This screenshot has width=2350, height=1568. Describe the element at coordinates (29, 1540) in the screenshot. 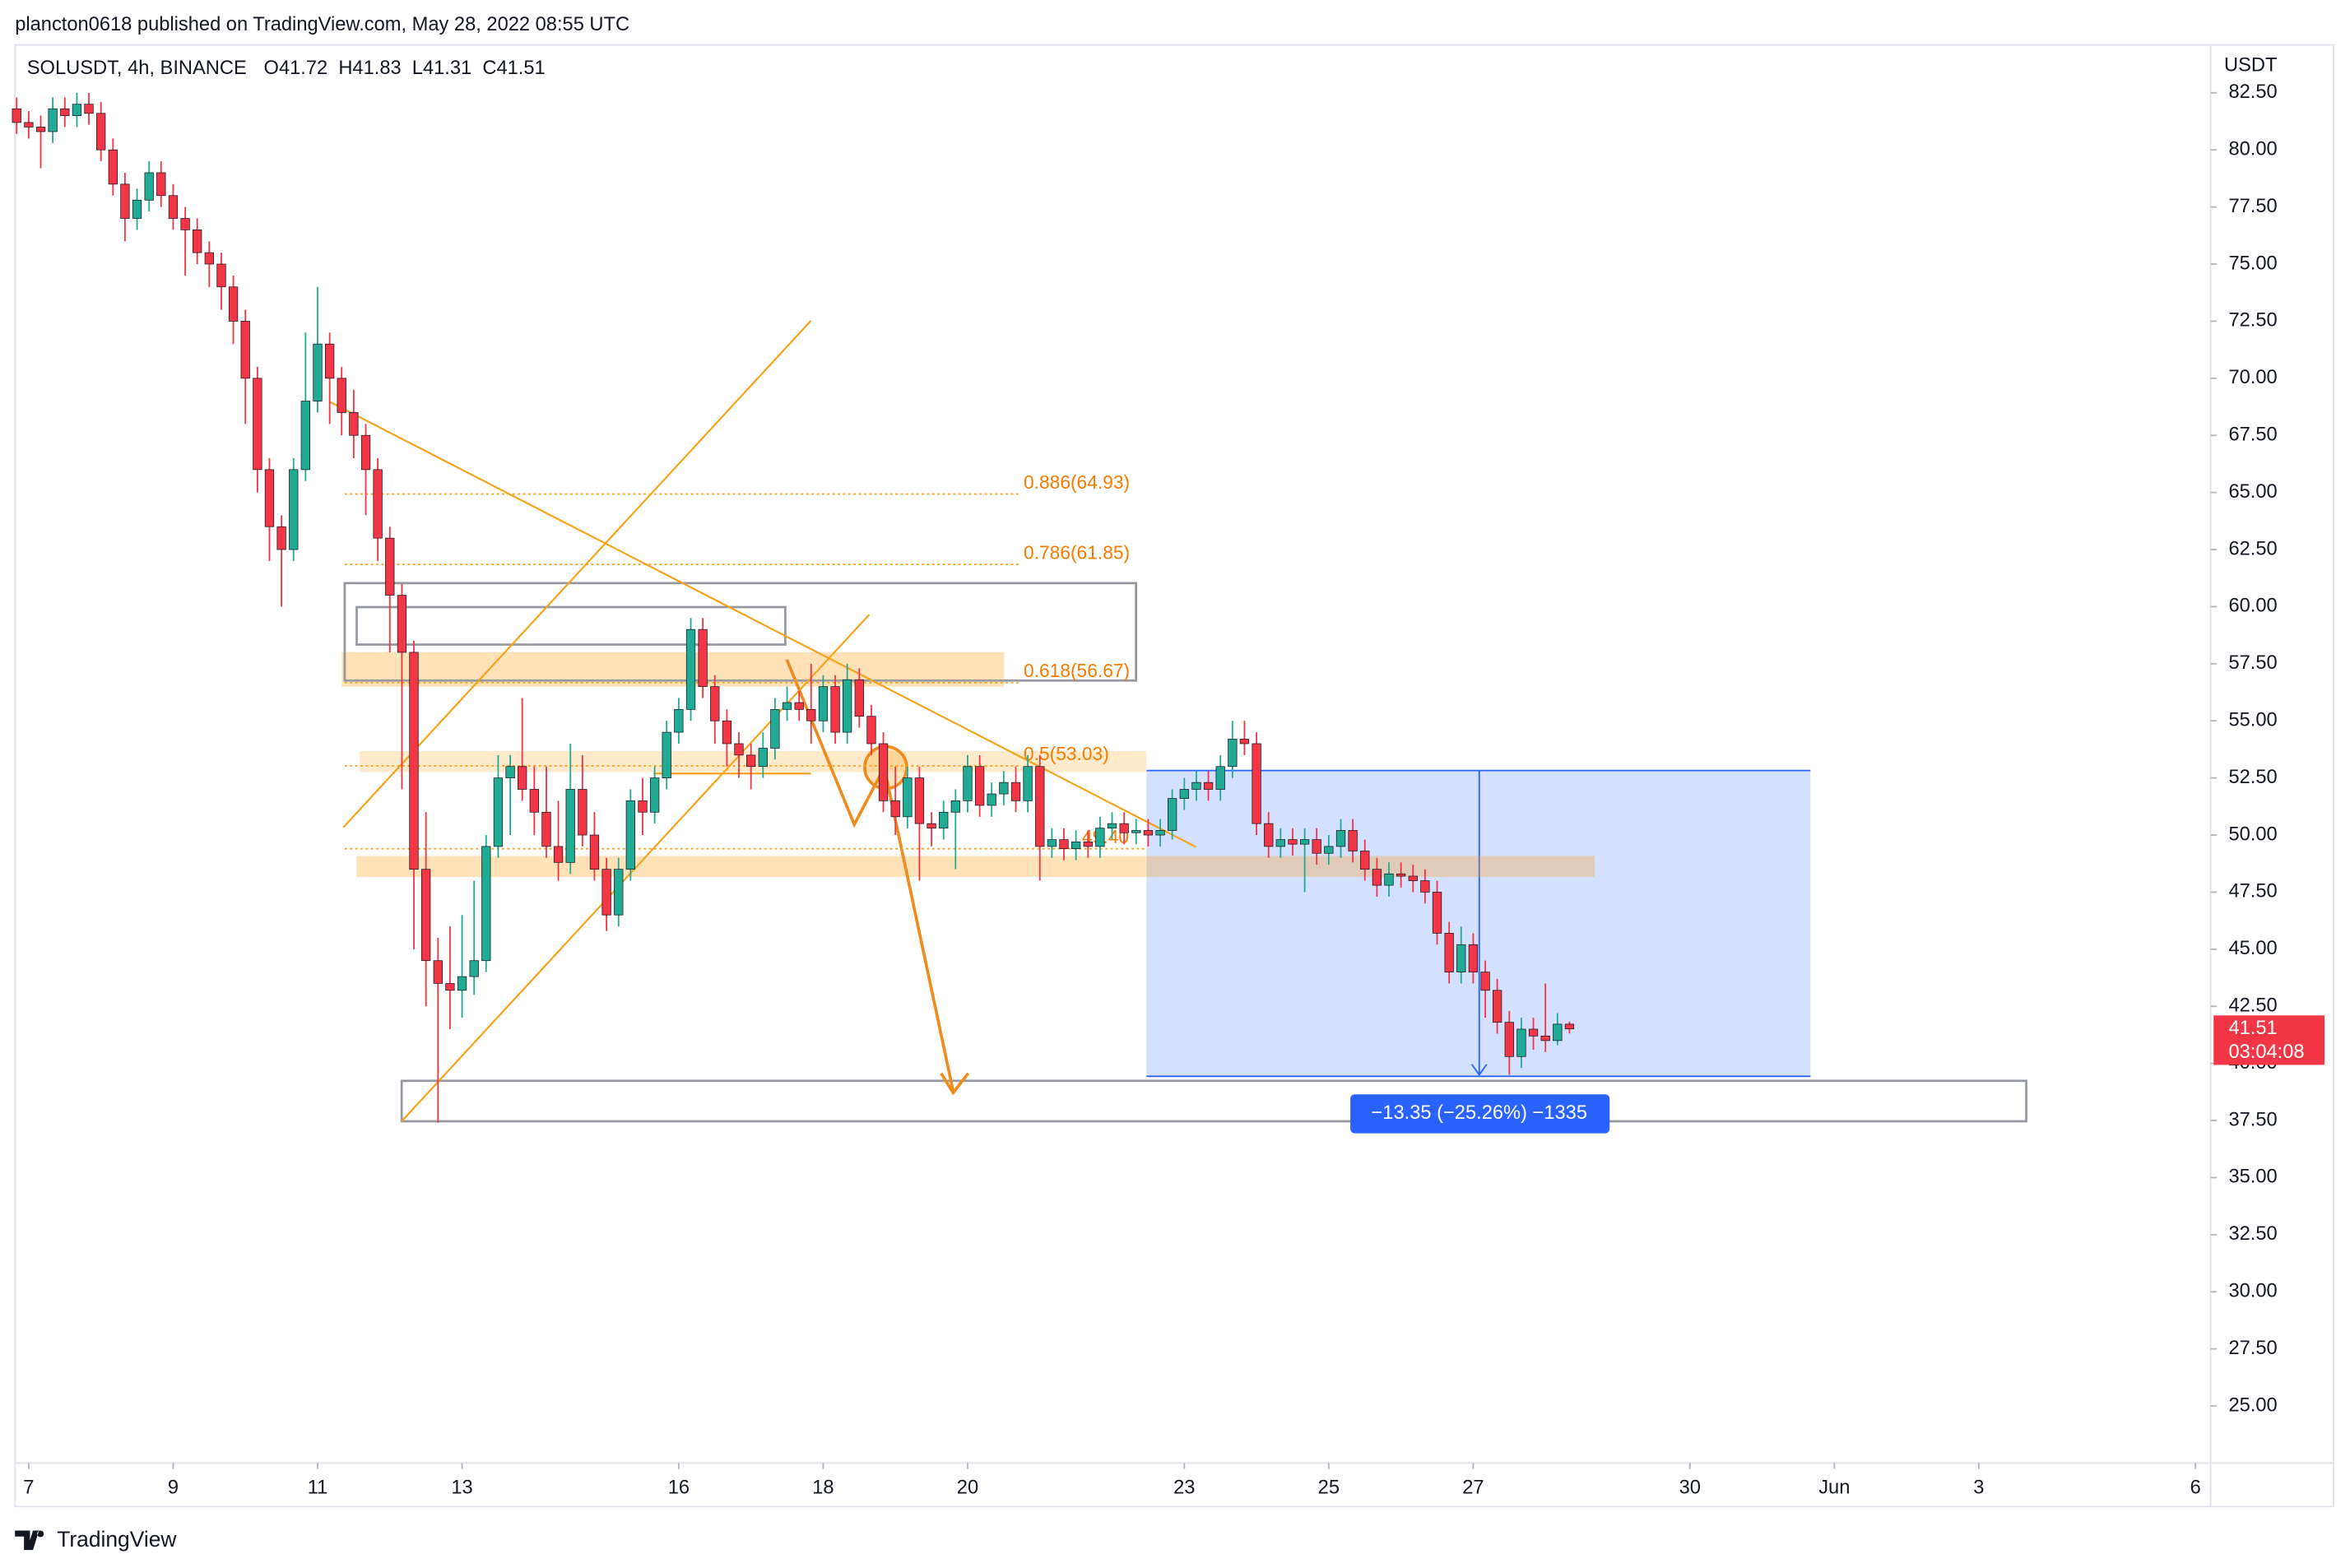

I see `footer-logo` at that location.